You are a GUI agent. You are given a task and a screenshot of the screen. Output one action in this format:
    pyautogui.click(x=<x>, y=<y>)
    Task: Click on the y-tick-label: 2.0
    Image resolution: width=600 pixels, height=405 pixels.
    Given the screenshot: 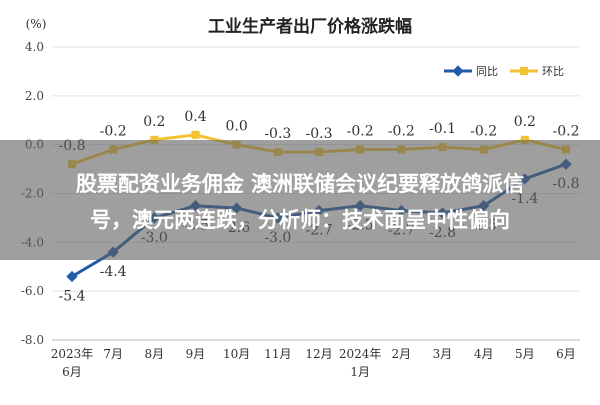 What is the action you would take?
    pyautogui.click(x=34, y=96)
    